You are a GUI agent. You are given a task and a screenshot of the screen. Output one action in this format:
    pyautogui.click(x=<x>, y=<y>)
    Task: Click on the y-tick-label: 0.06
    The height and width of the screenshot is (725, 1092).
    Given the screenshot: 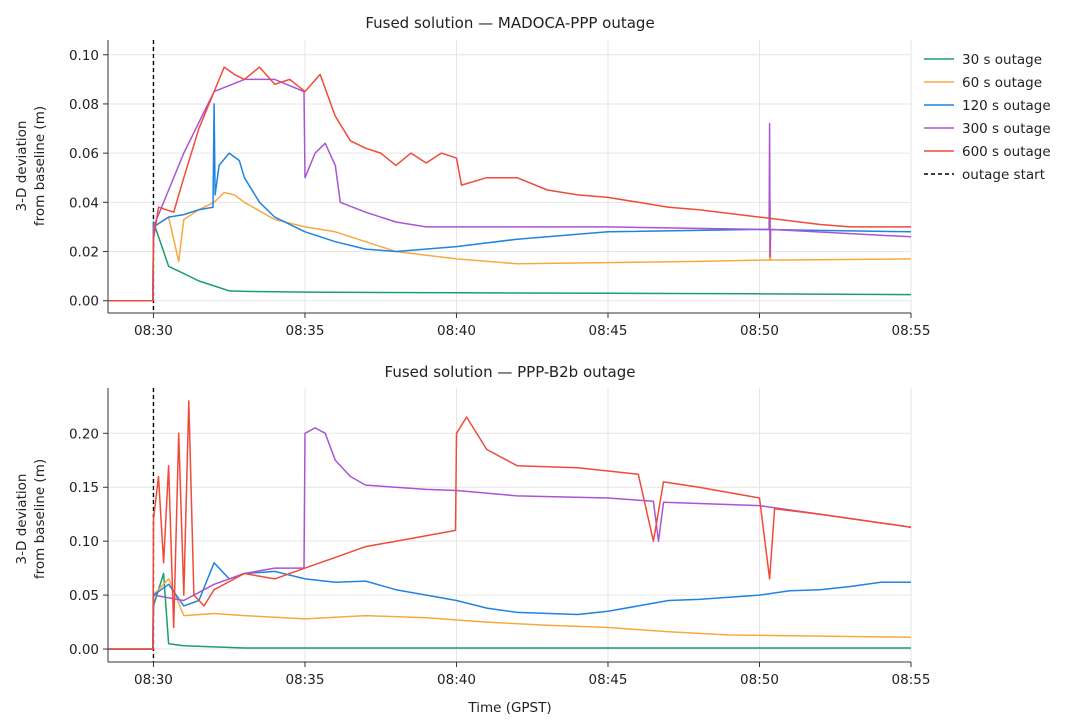 What is the action you would take?
    pyautogui.click(x=84, y=154)
    